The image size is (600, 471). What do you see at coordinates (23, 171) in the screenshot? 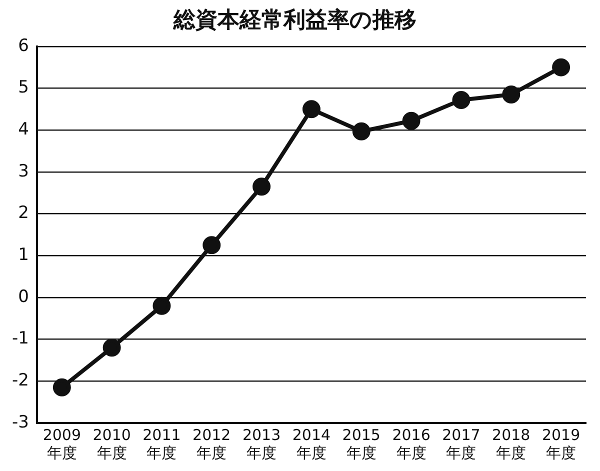
I see `y-tick-label: 3` at bounding box center [23, 171].